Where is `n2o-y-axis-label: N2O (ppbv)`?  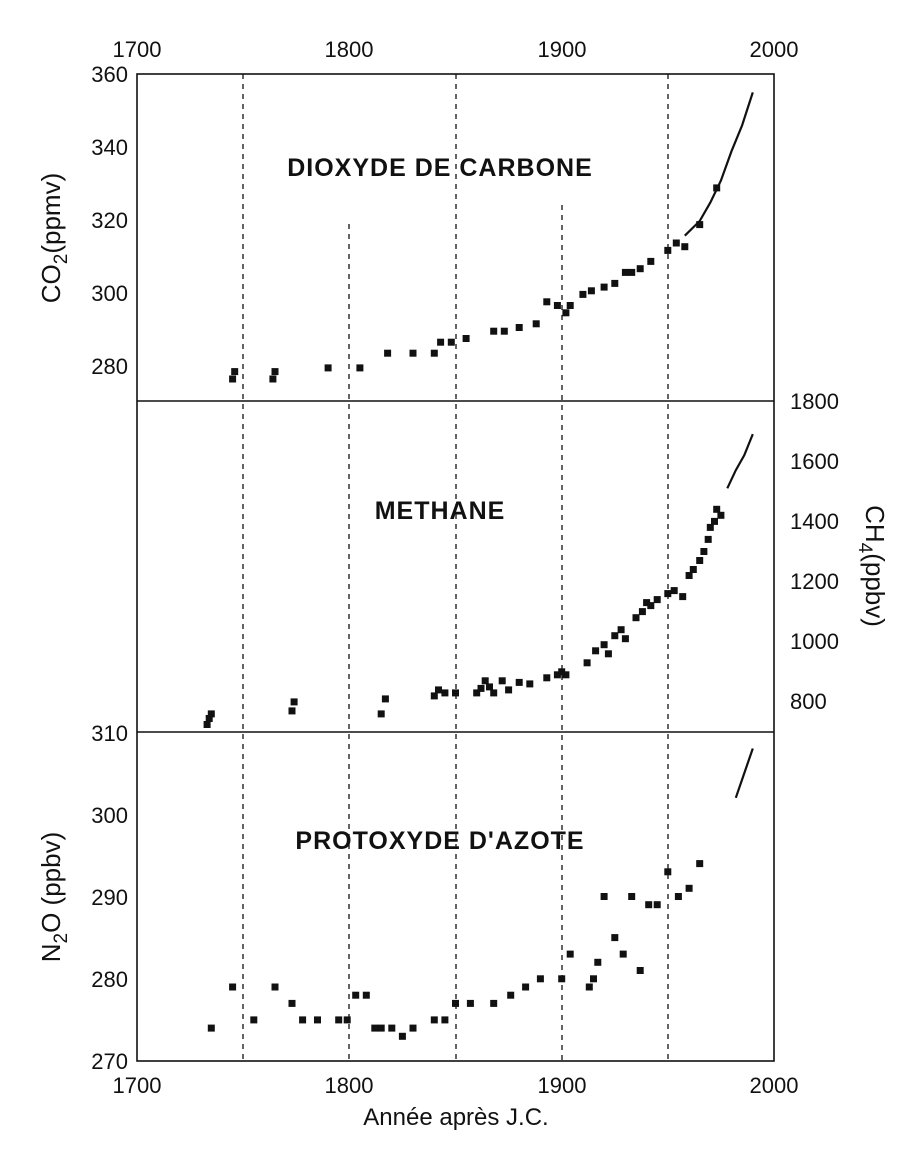
n2o-y-axis-label: N2O (ppbv) is located at coordinates (54, 897).